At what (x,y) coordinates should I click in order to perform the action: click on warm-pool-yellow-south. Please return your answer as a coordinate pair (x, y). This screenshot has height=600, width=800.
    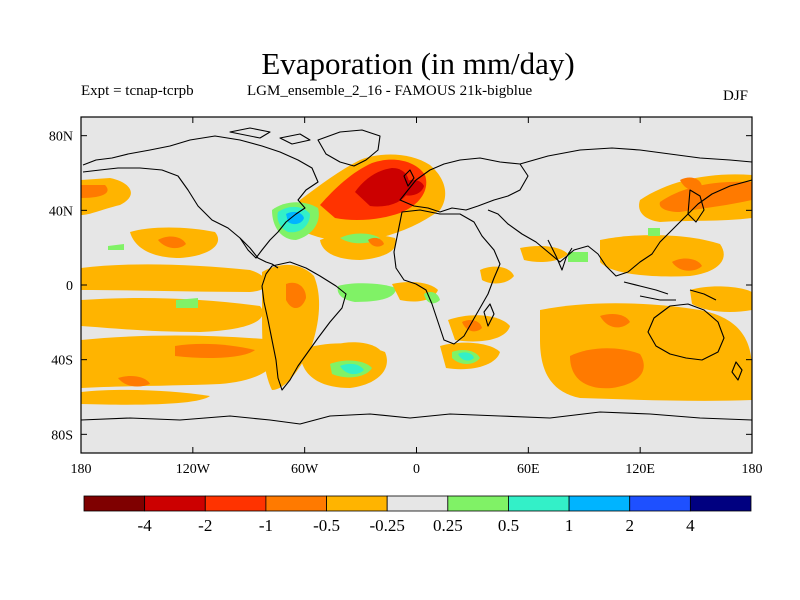
    Looking at the image, I should click on (721, 299).